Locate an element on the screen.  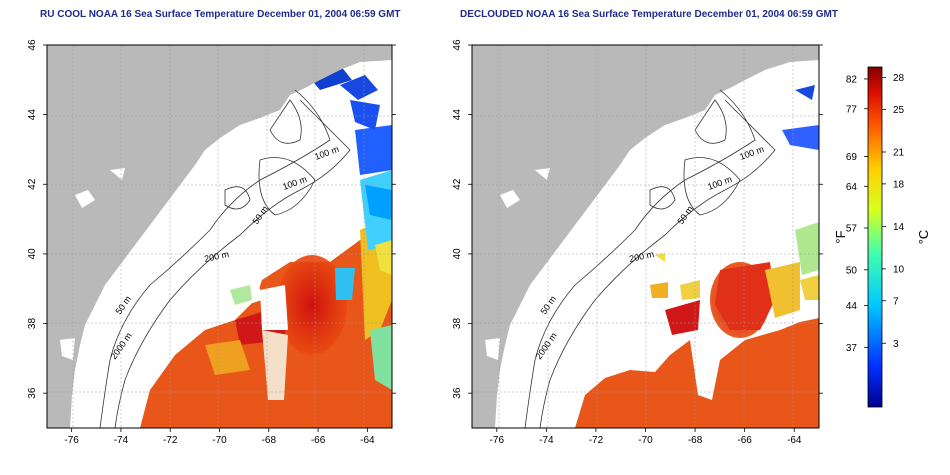
lon-tick-label-left: -70 is located at coordinates (219, 440).